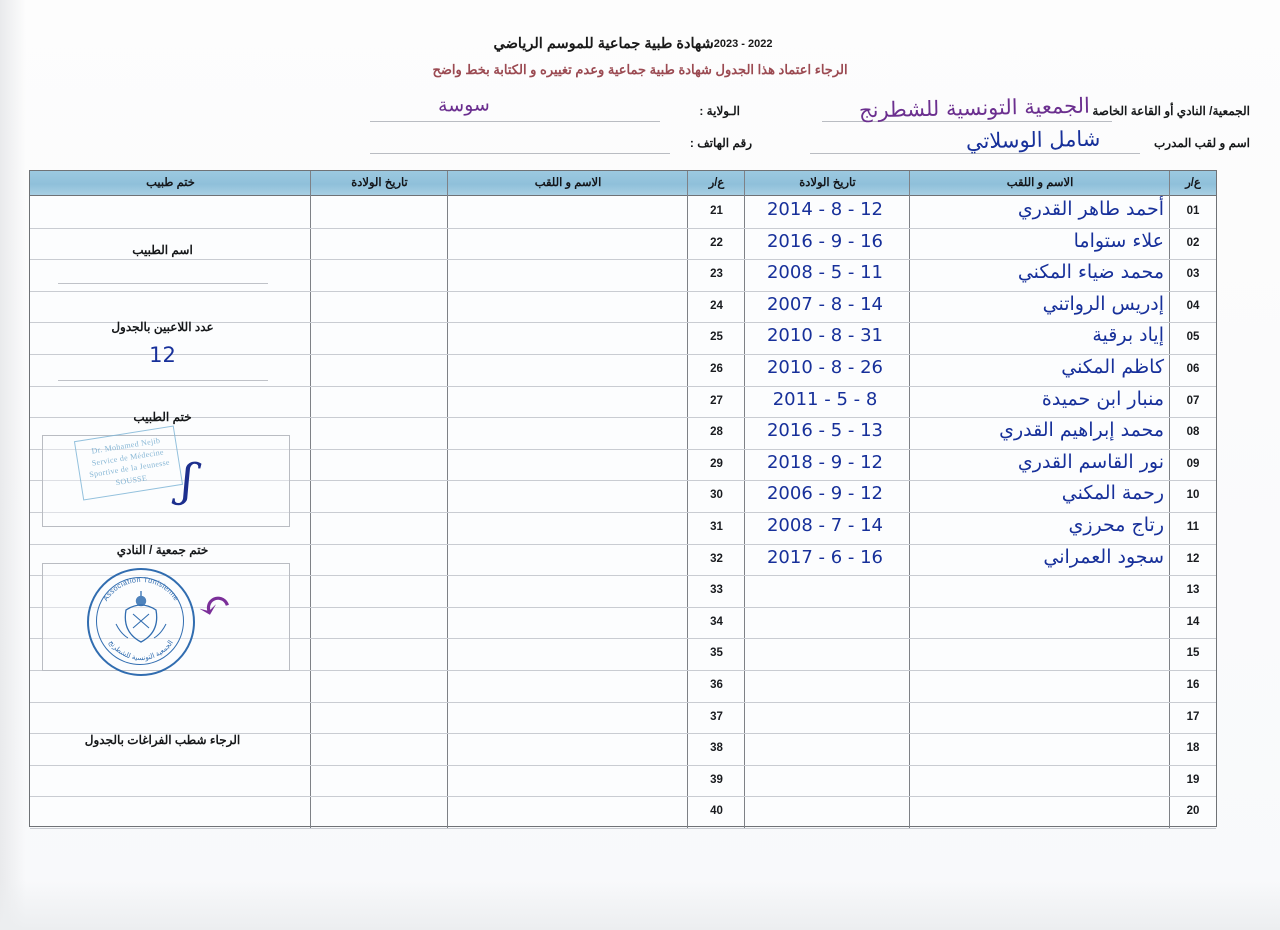 This screenshot has width=1280, height=930. Describe the element at coordinates (1193, 716) in the screenshot. I see `row-index-right: 17` at that location.